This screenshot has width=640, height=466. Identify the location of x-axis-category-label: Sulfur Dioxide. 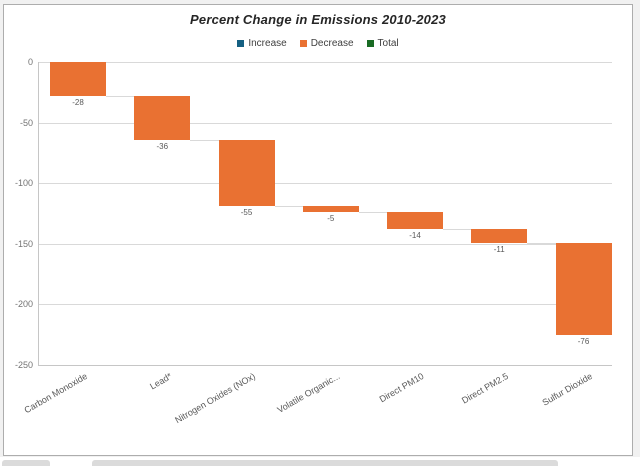
(567, 389).